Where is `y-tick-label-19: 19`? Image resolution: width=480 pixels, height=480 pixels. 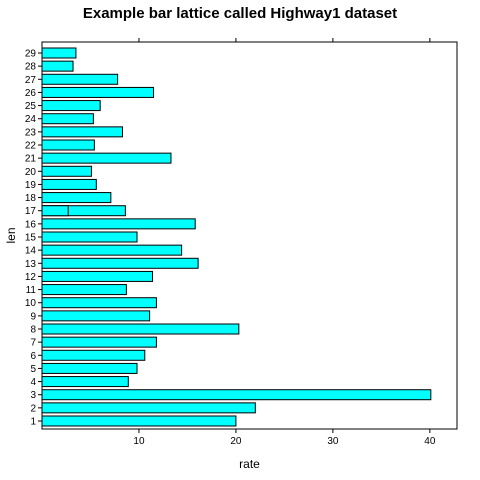
y-tick-label-19: 19 is located at coordinates (31, 185).